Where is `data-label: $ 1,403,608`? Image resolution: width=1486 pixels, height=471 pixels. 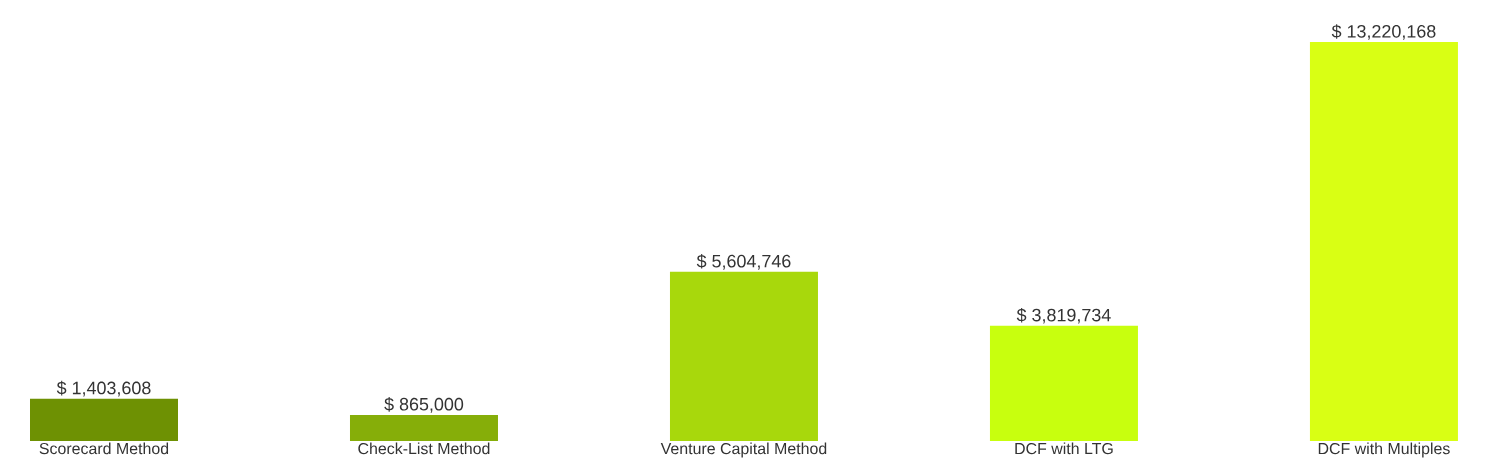 data-label: $ 1,403,608 is located at coordinates (103, 388).